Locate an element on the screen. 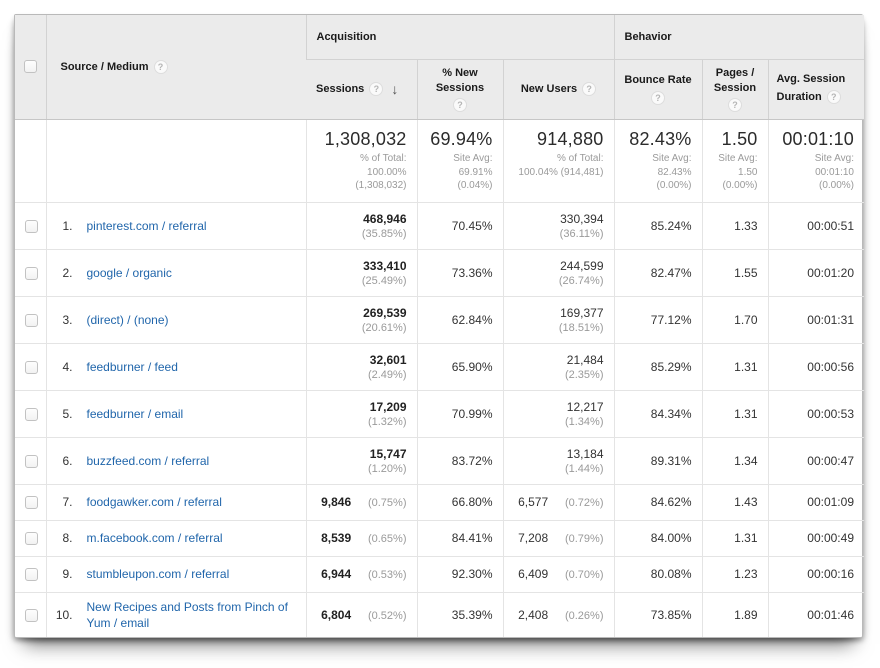 This screenshot has height=668, width=880. pages-session-value: 1.55 is located at coordinates (746, 272).